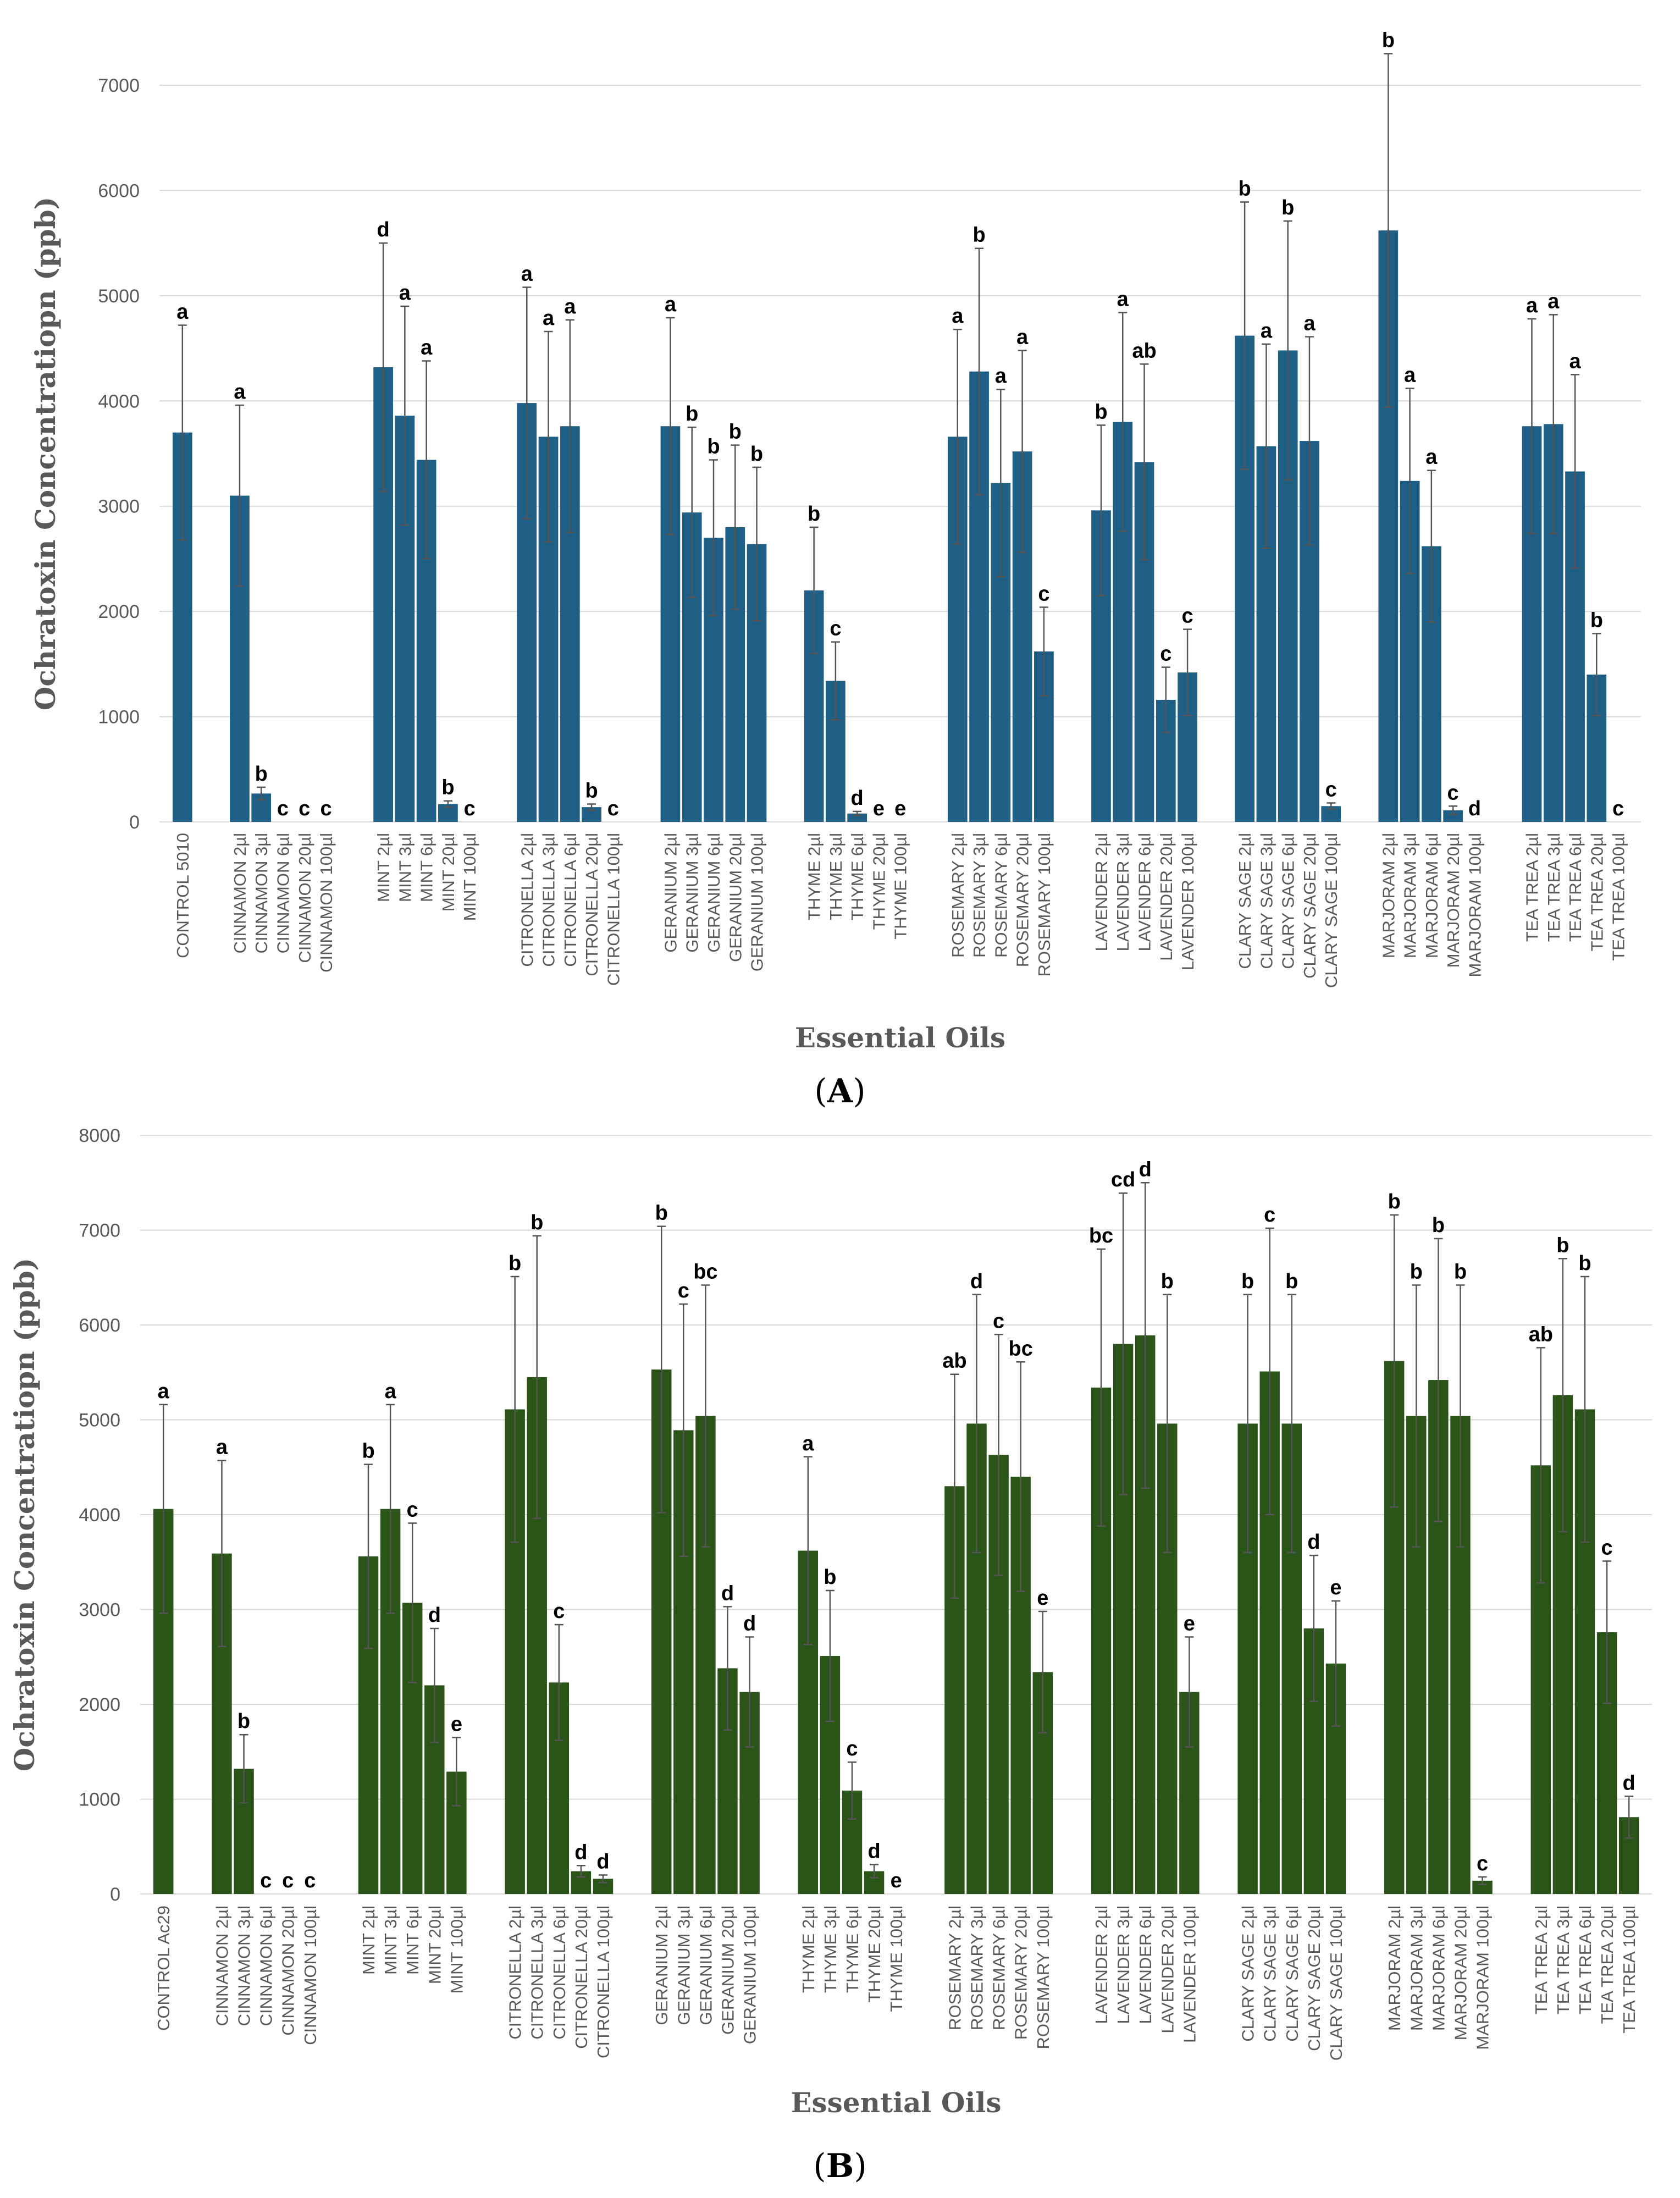 The width and height of the screenshot is (1680, 2198). What do you see at coordinates (1270, 1974) in the screenshot?
I see `x-tick-label: CLARY SAGE 3µl` at bounding box center [1270, 1974].